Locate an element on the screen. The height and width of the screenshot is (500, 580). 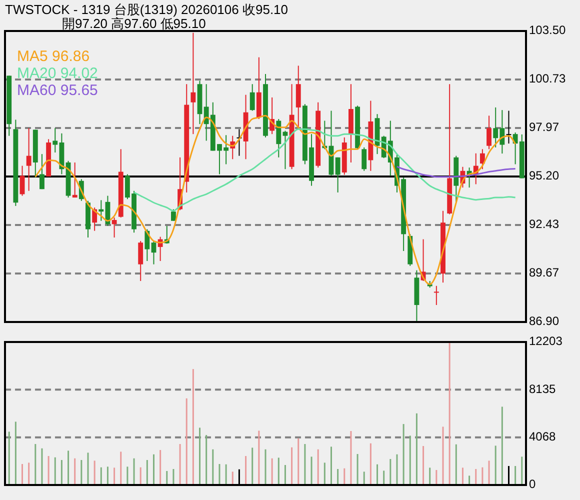
y-tick-label: 92.43 is located at coordinates (544, 224).